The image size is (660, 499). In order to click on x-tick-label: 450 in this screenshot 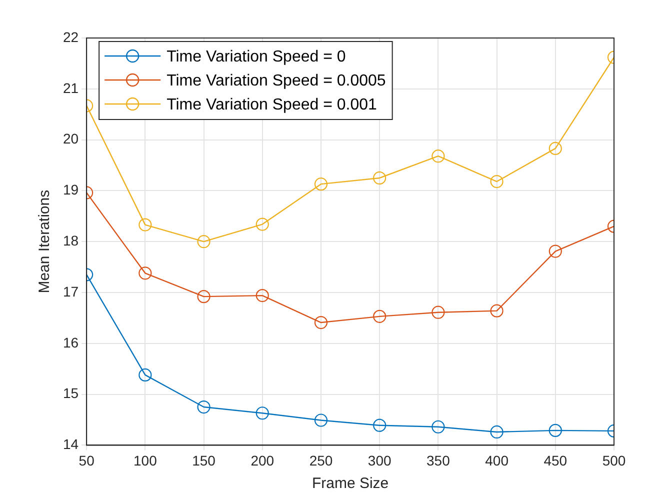, I will do `click(556, 460)`.